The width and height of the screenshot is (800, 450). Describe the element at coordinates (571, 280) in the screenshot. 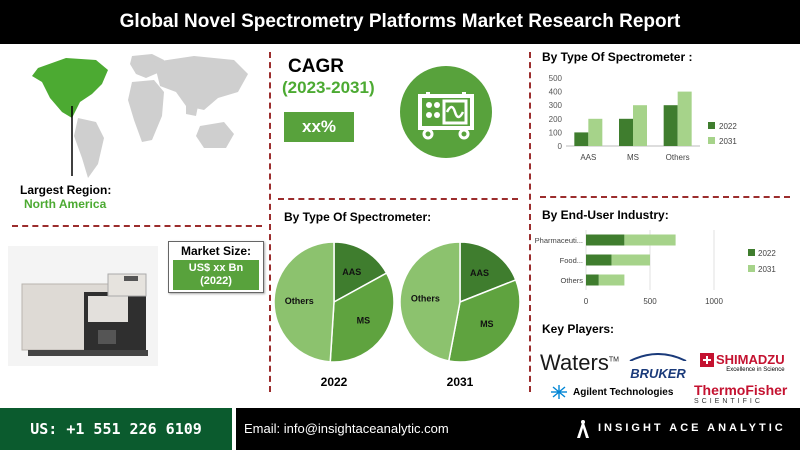

I see `y-tick-label: Others` at that location.